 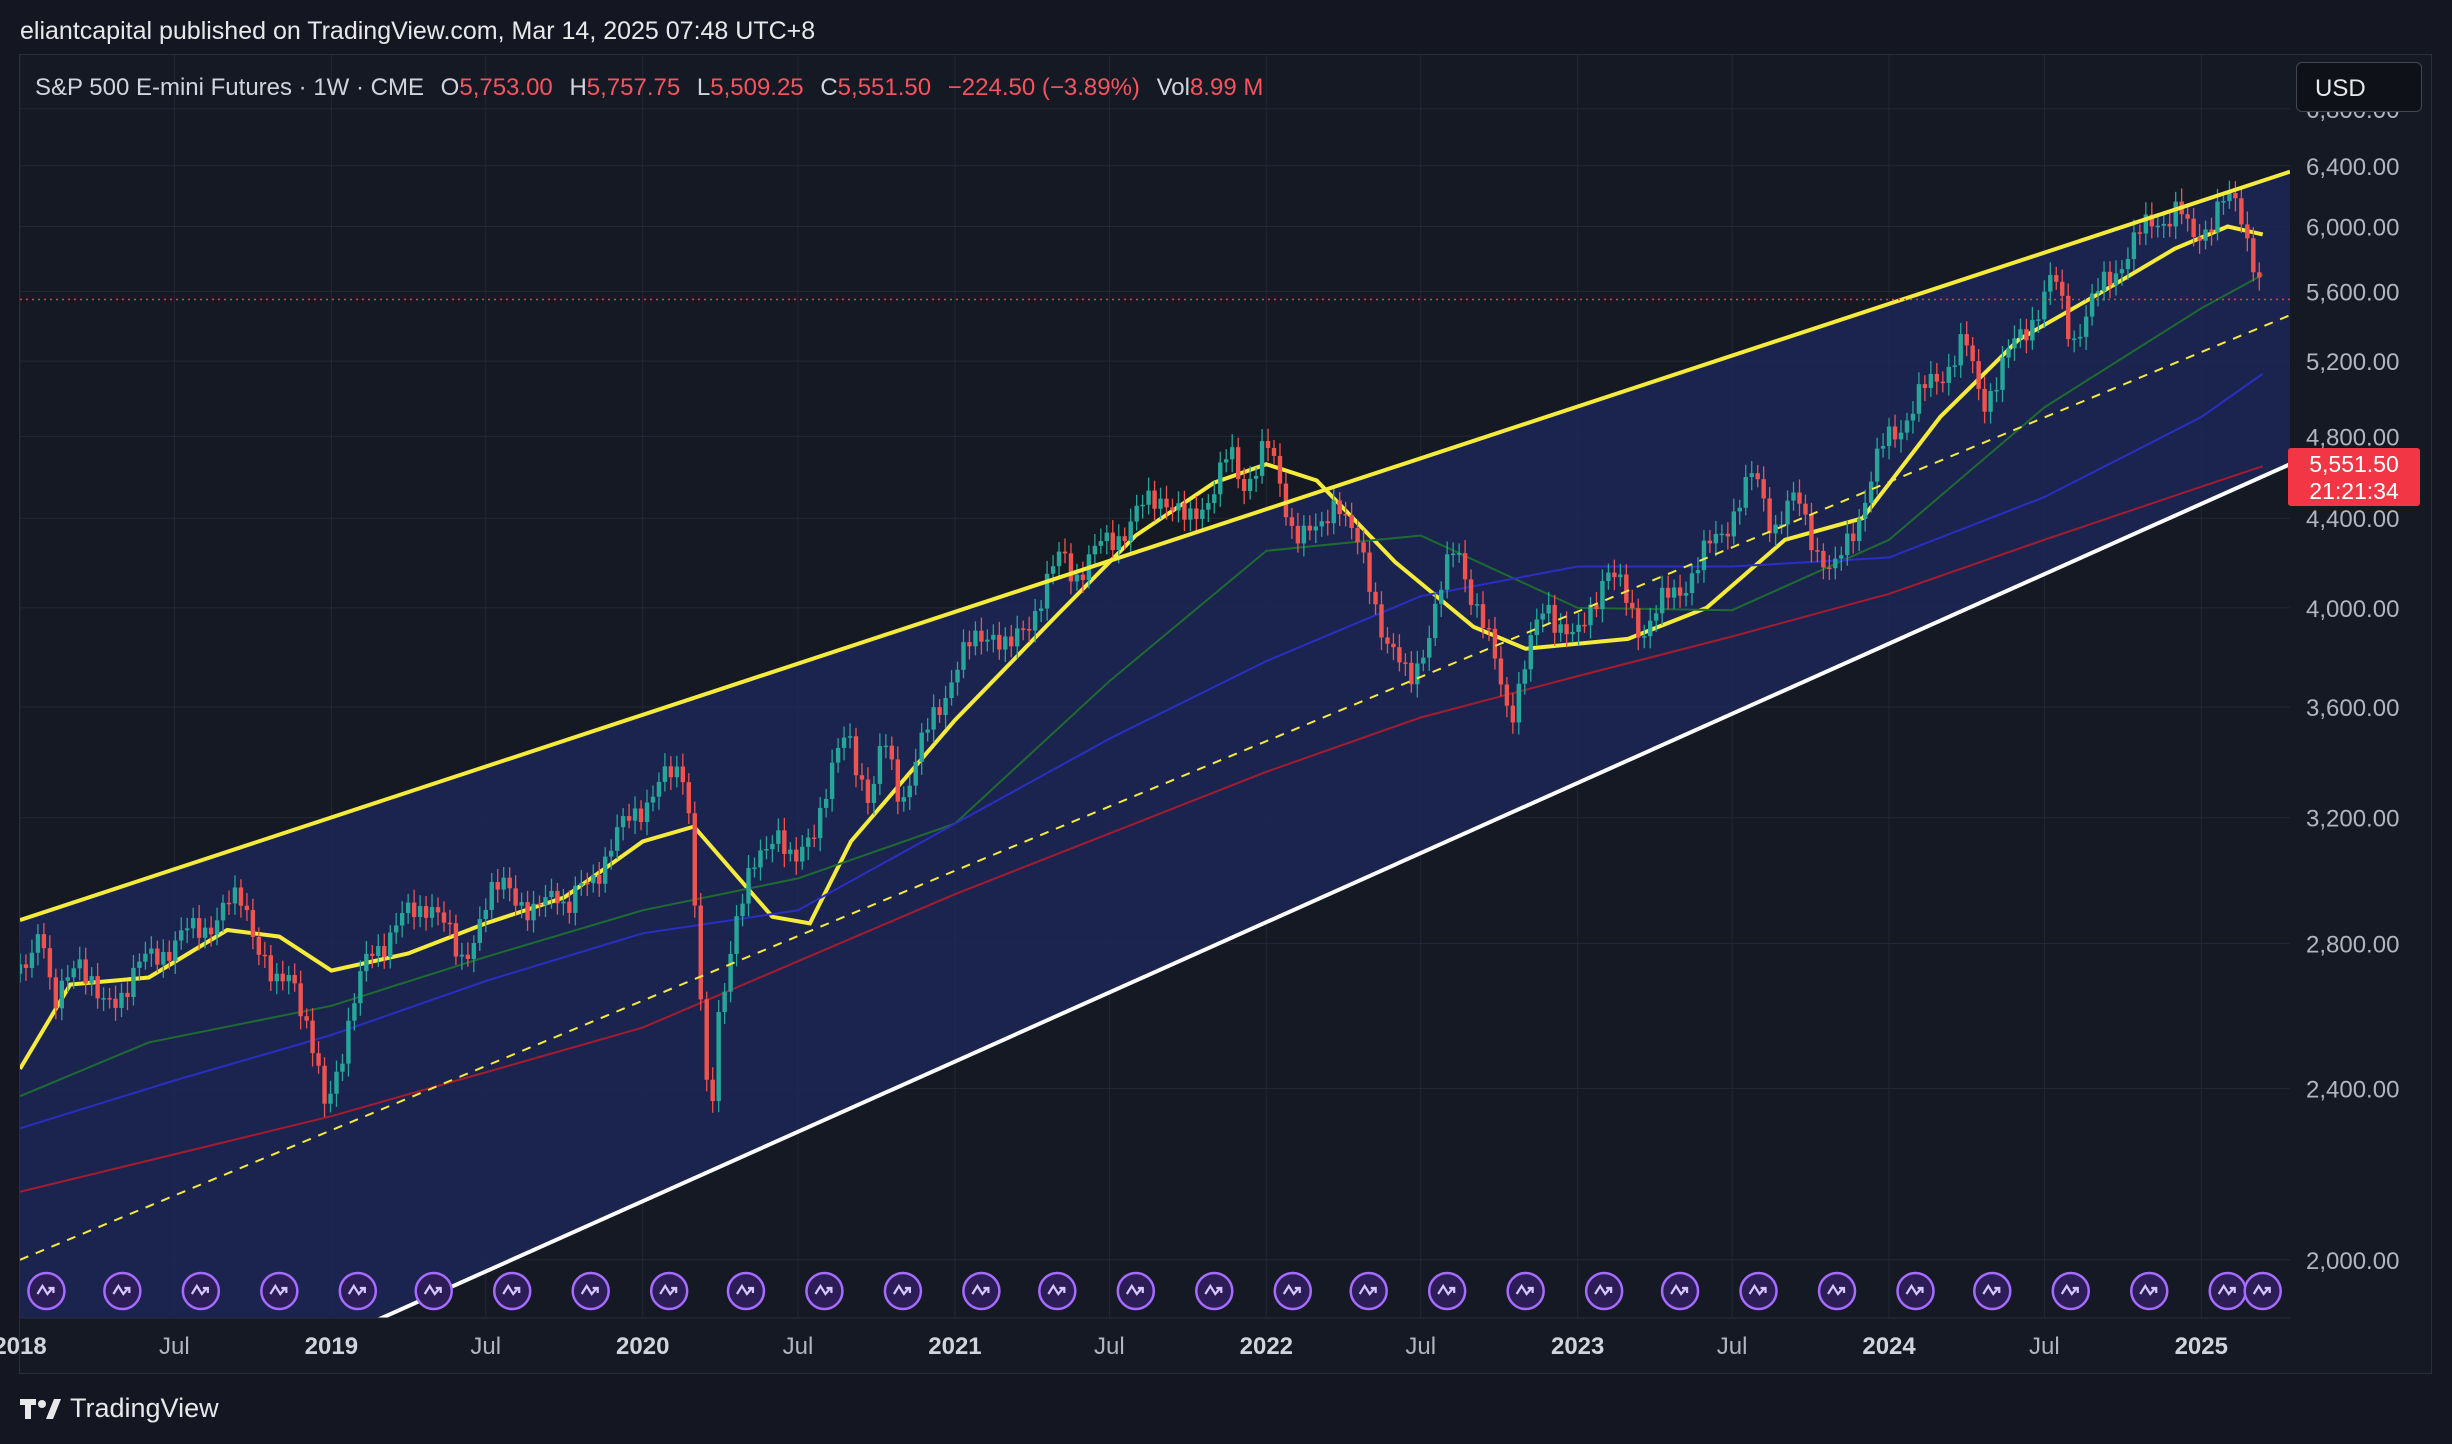 What do you see at coordinates (2352, 944) in the screenshot?
I see `y-tick-label: 2,800.00` at bounding box center [2352, 944].